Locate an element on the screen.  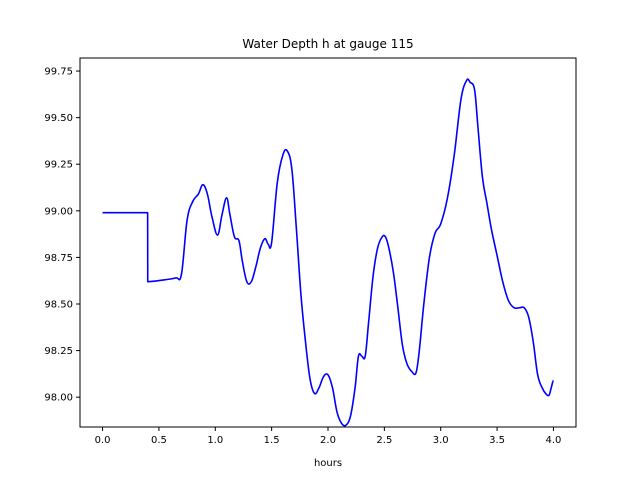
y-tick-label: 98.50 is located at coordinates (58, 305).